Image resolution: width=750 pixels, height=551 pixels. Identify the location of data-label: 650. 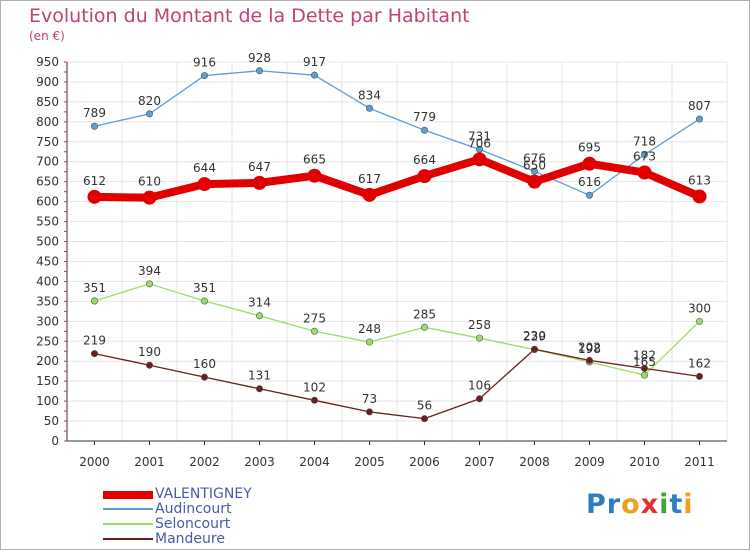
(534, 166).